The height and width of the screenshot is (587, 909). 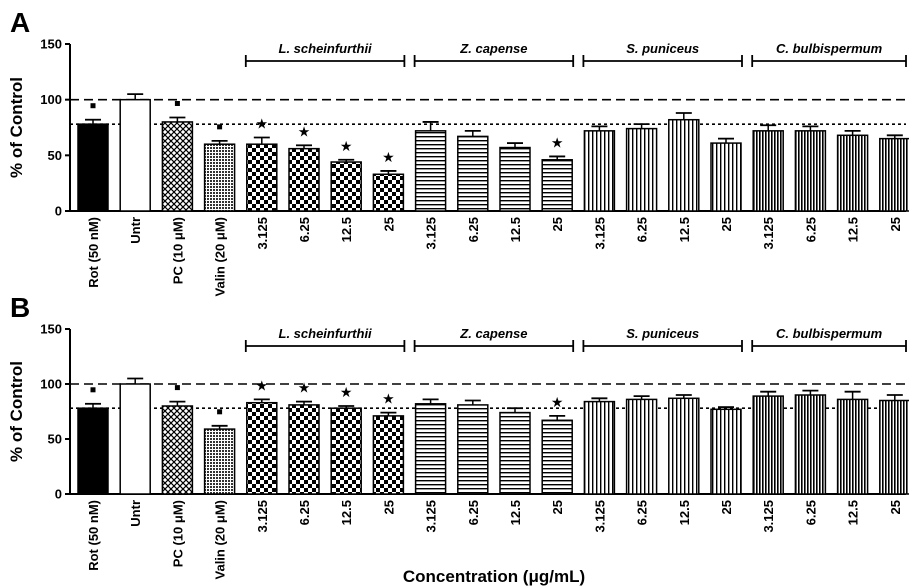 I want to click on panel-label: A, so click(x=20, y=22).